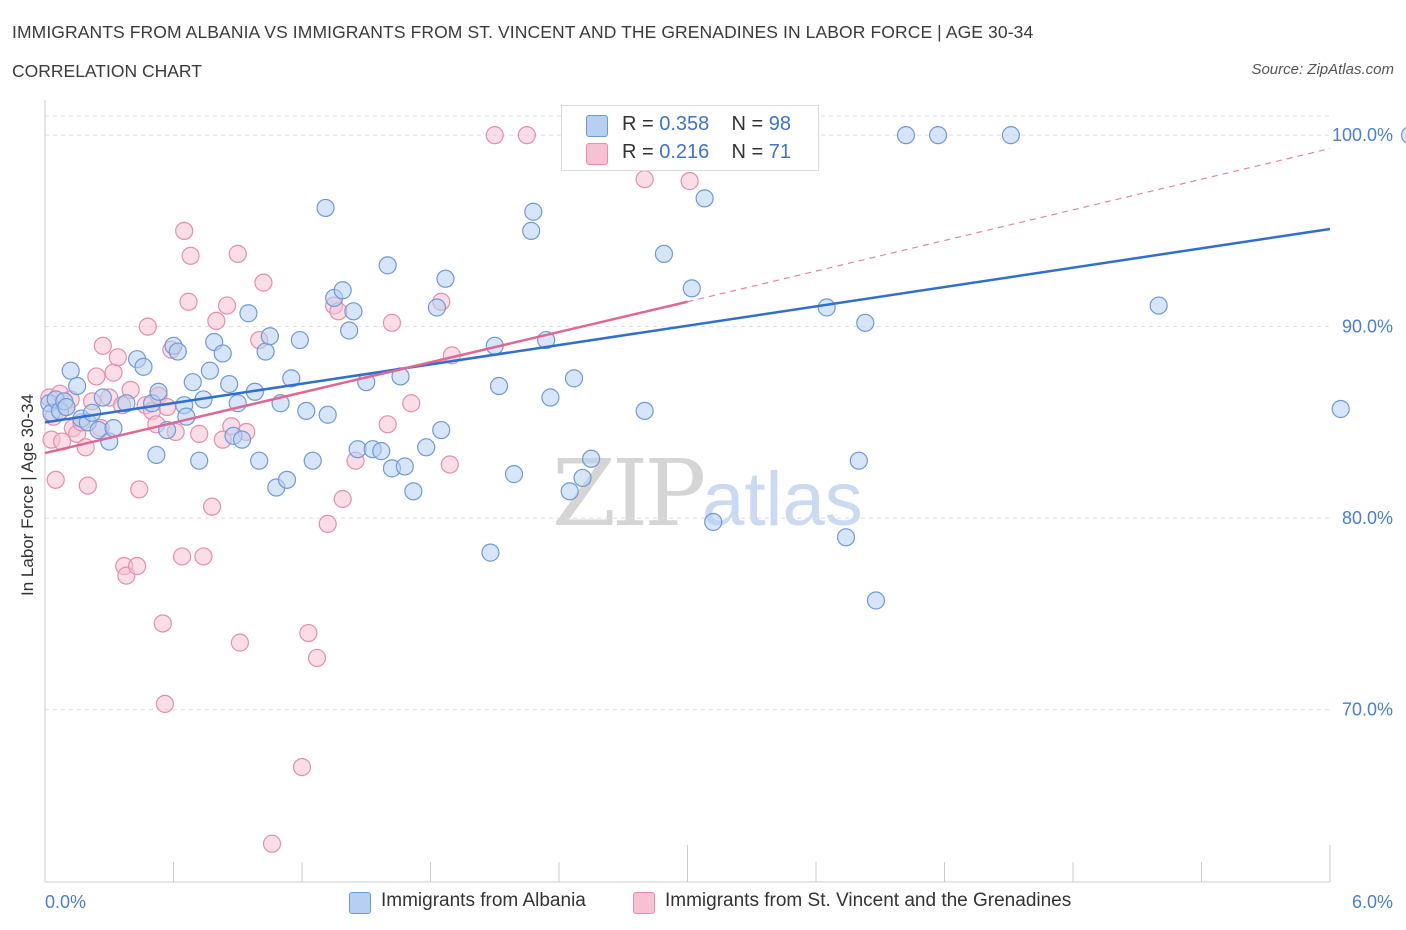 This screenshot has height=930, width=1406. I want to click on legend-n-value: 98, so click(780, 124).